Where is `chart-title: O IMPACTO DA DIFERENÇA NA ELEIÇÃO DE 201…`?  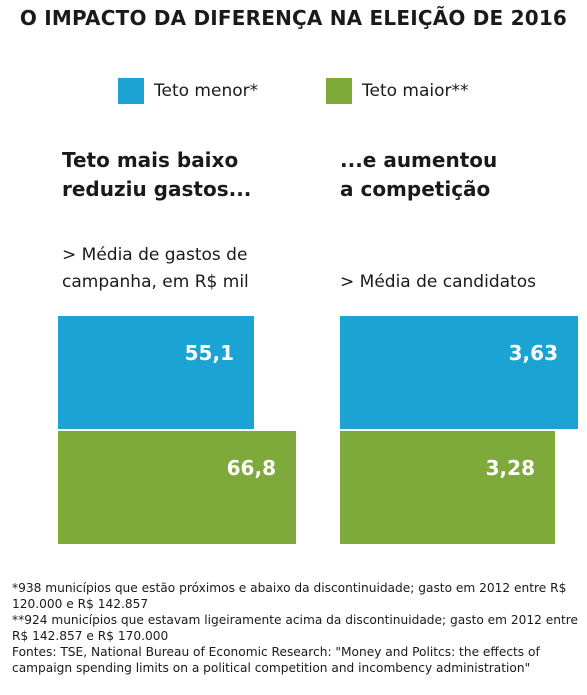 chart-title: O IMPACTO DA DIFERENÇA NA ELEIÇÃO DE 201… is located at coordinates (293, 18).